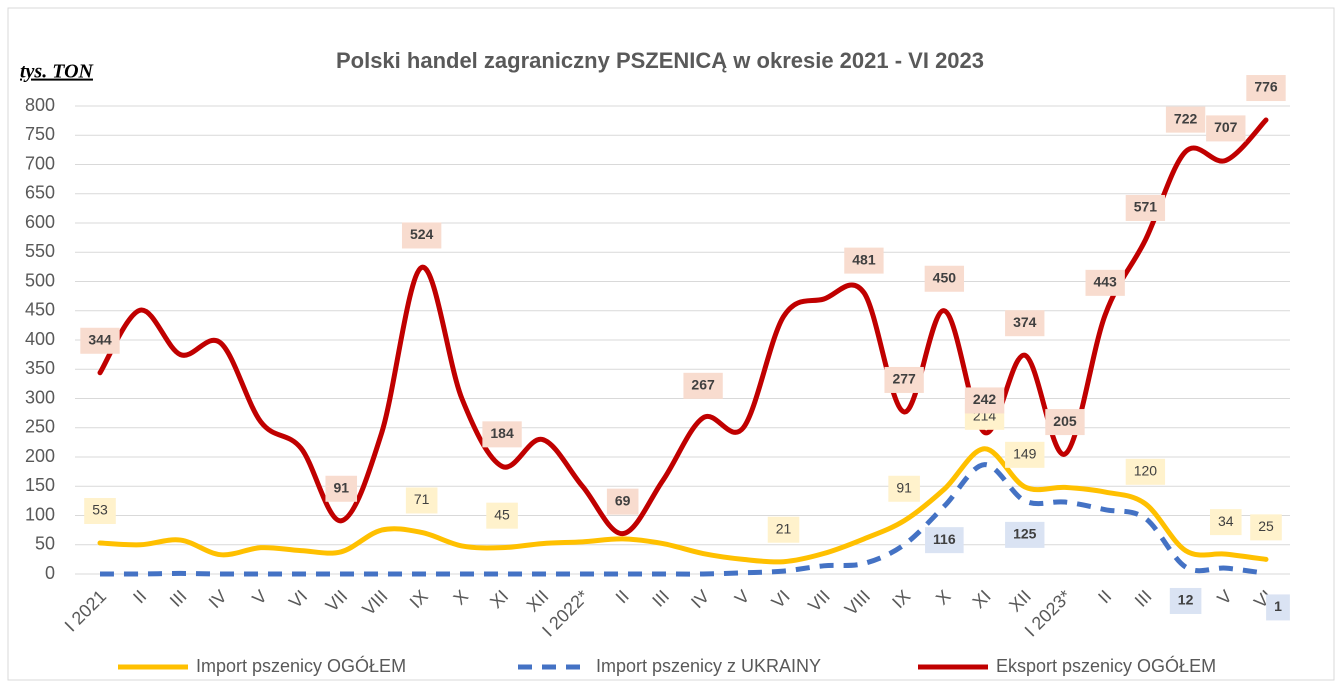  I want to click on y-axis-label: tys. TON, so click(57, 72).